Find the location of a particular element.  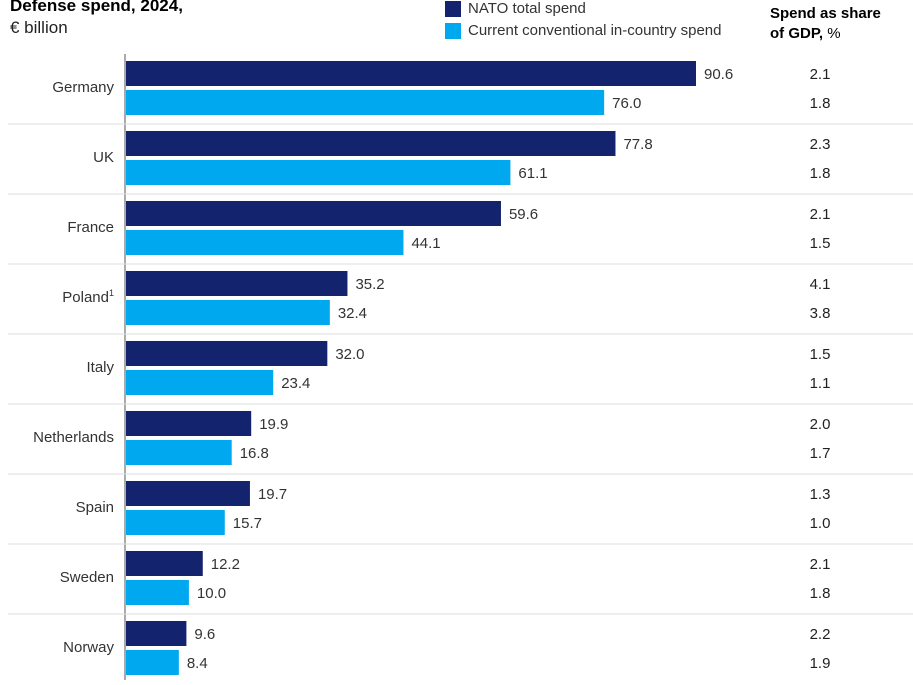

bar-in-country-norway is located at coordinates (152, 662).